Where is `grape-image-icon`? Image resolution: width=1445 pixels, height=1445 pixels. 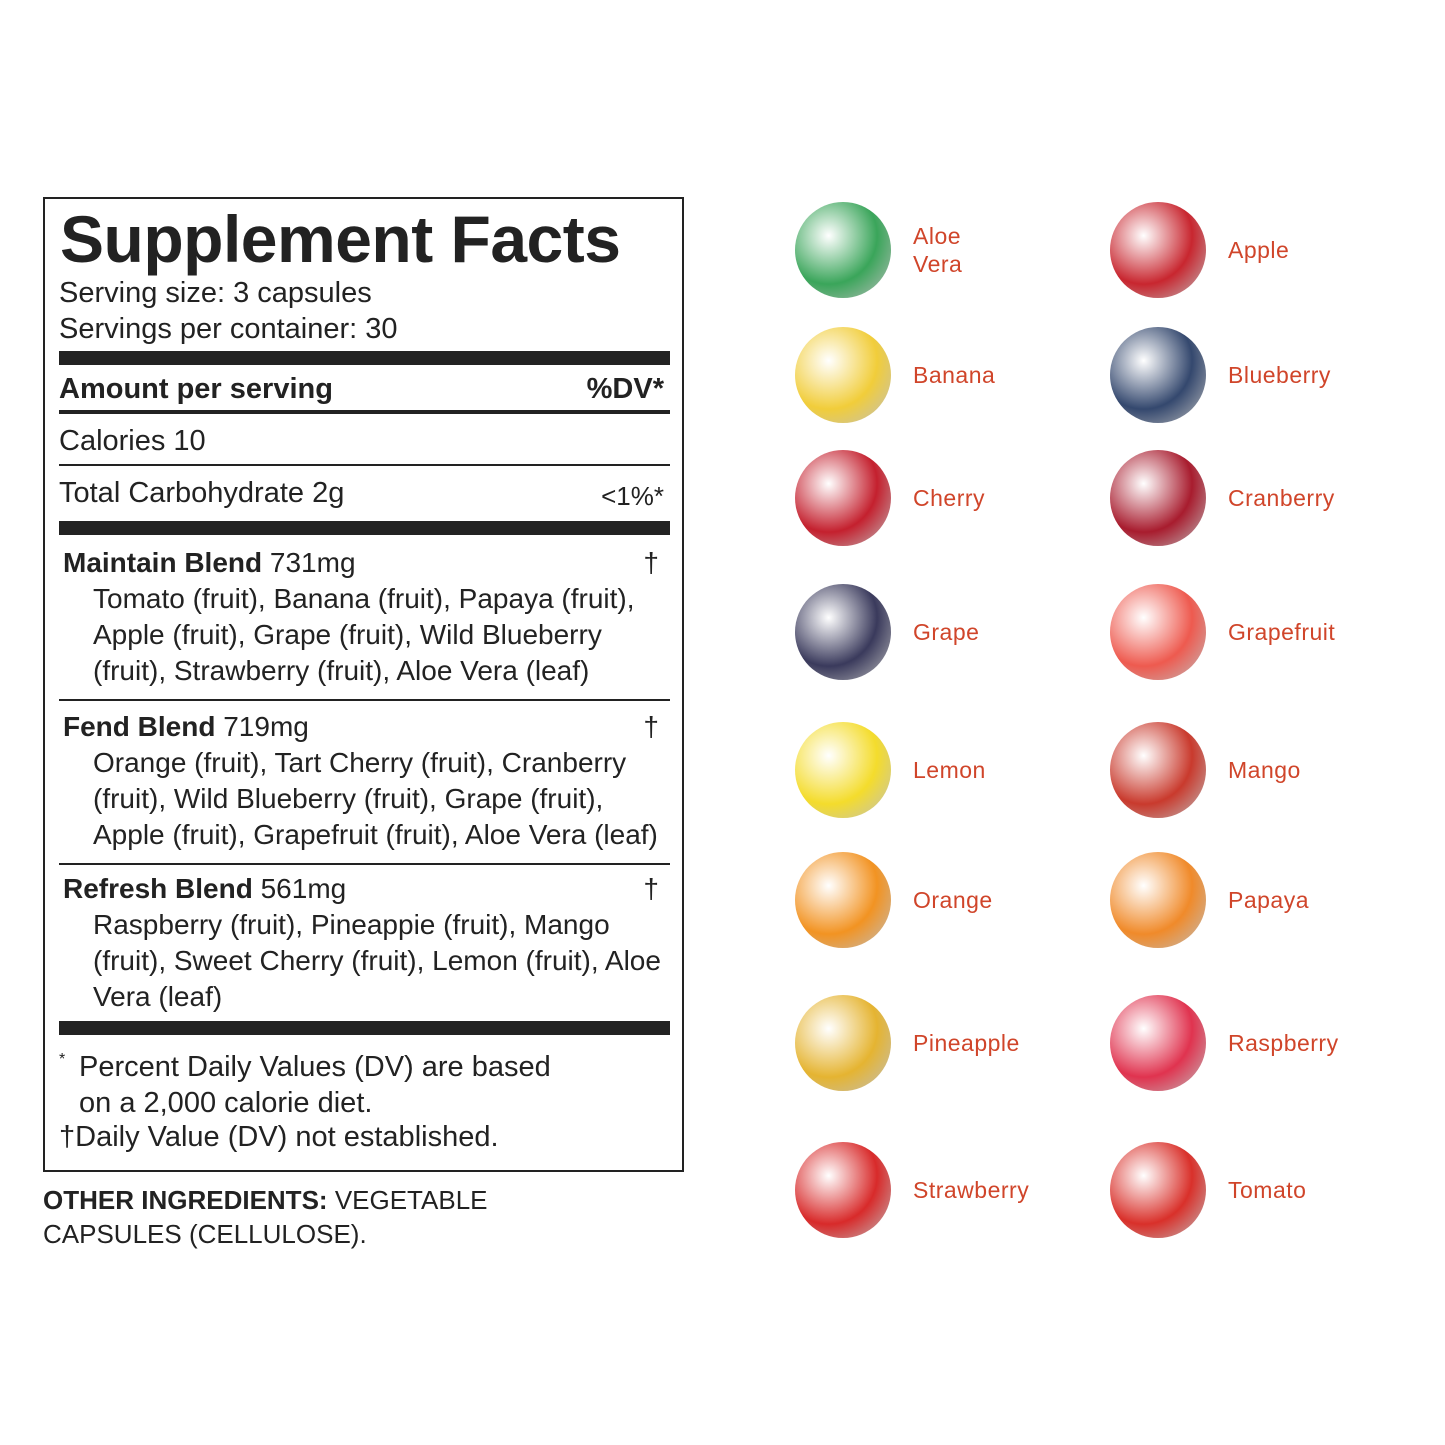 grape-image-icon is located at coordinates (843, 632).